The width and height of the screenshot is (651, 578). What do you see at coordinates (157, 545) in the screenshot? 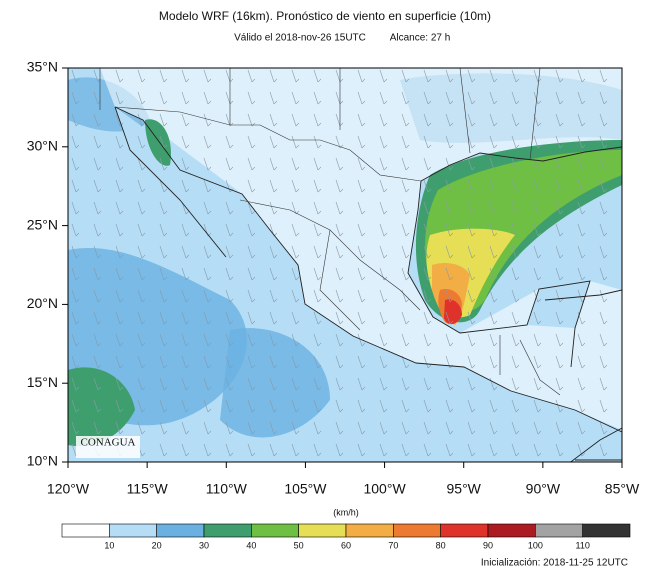
I see `colorbar-label: 20` at bounding box center [157, 545].